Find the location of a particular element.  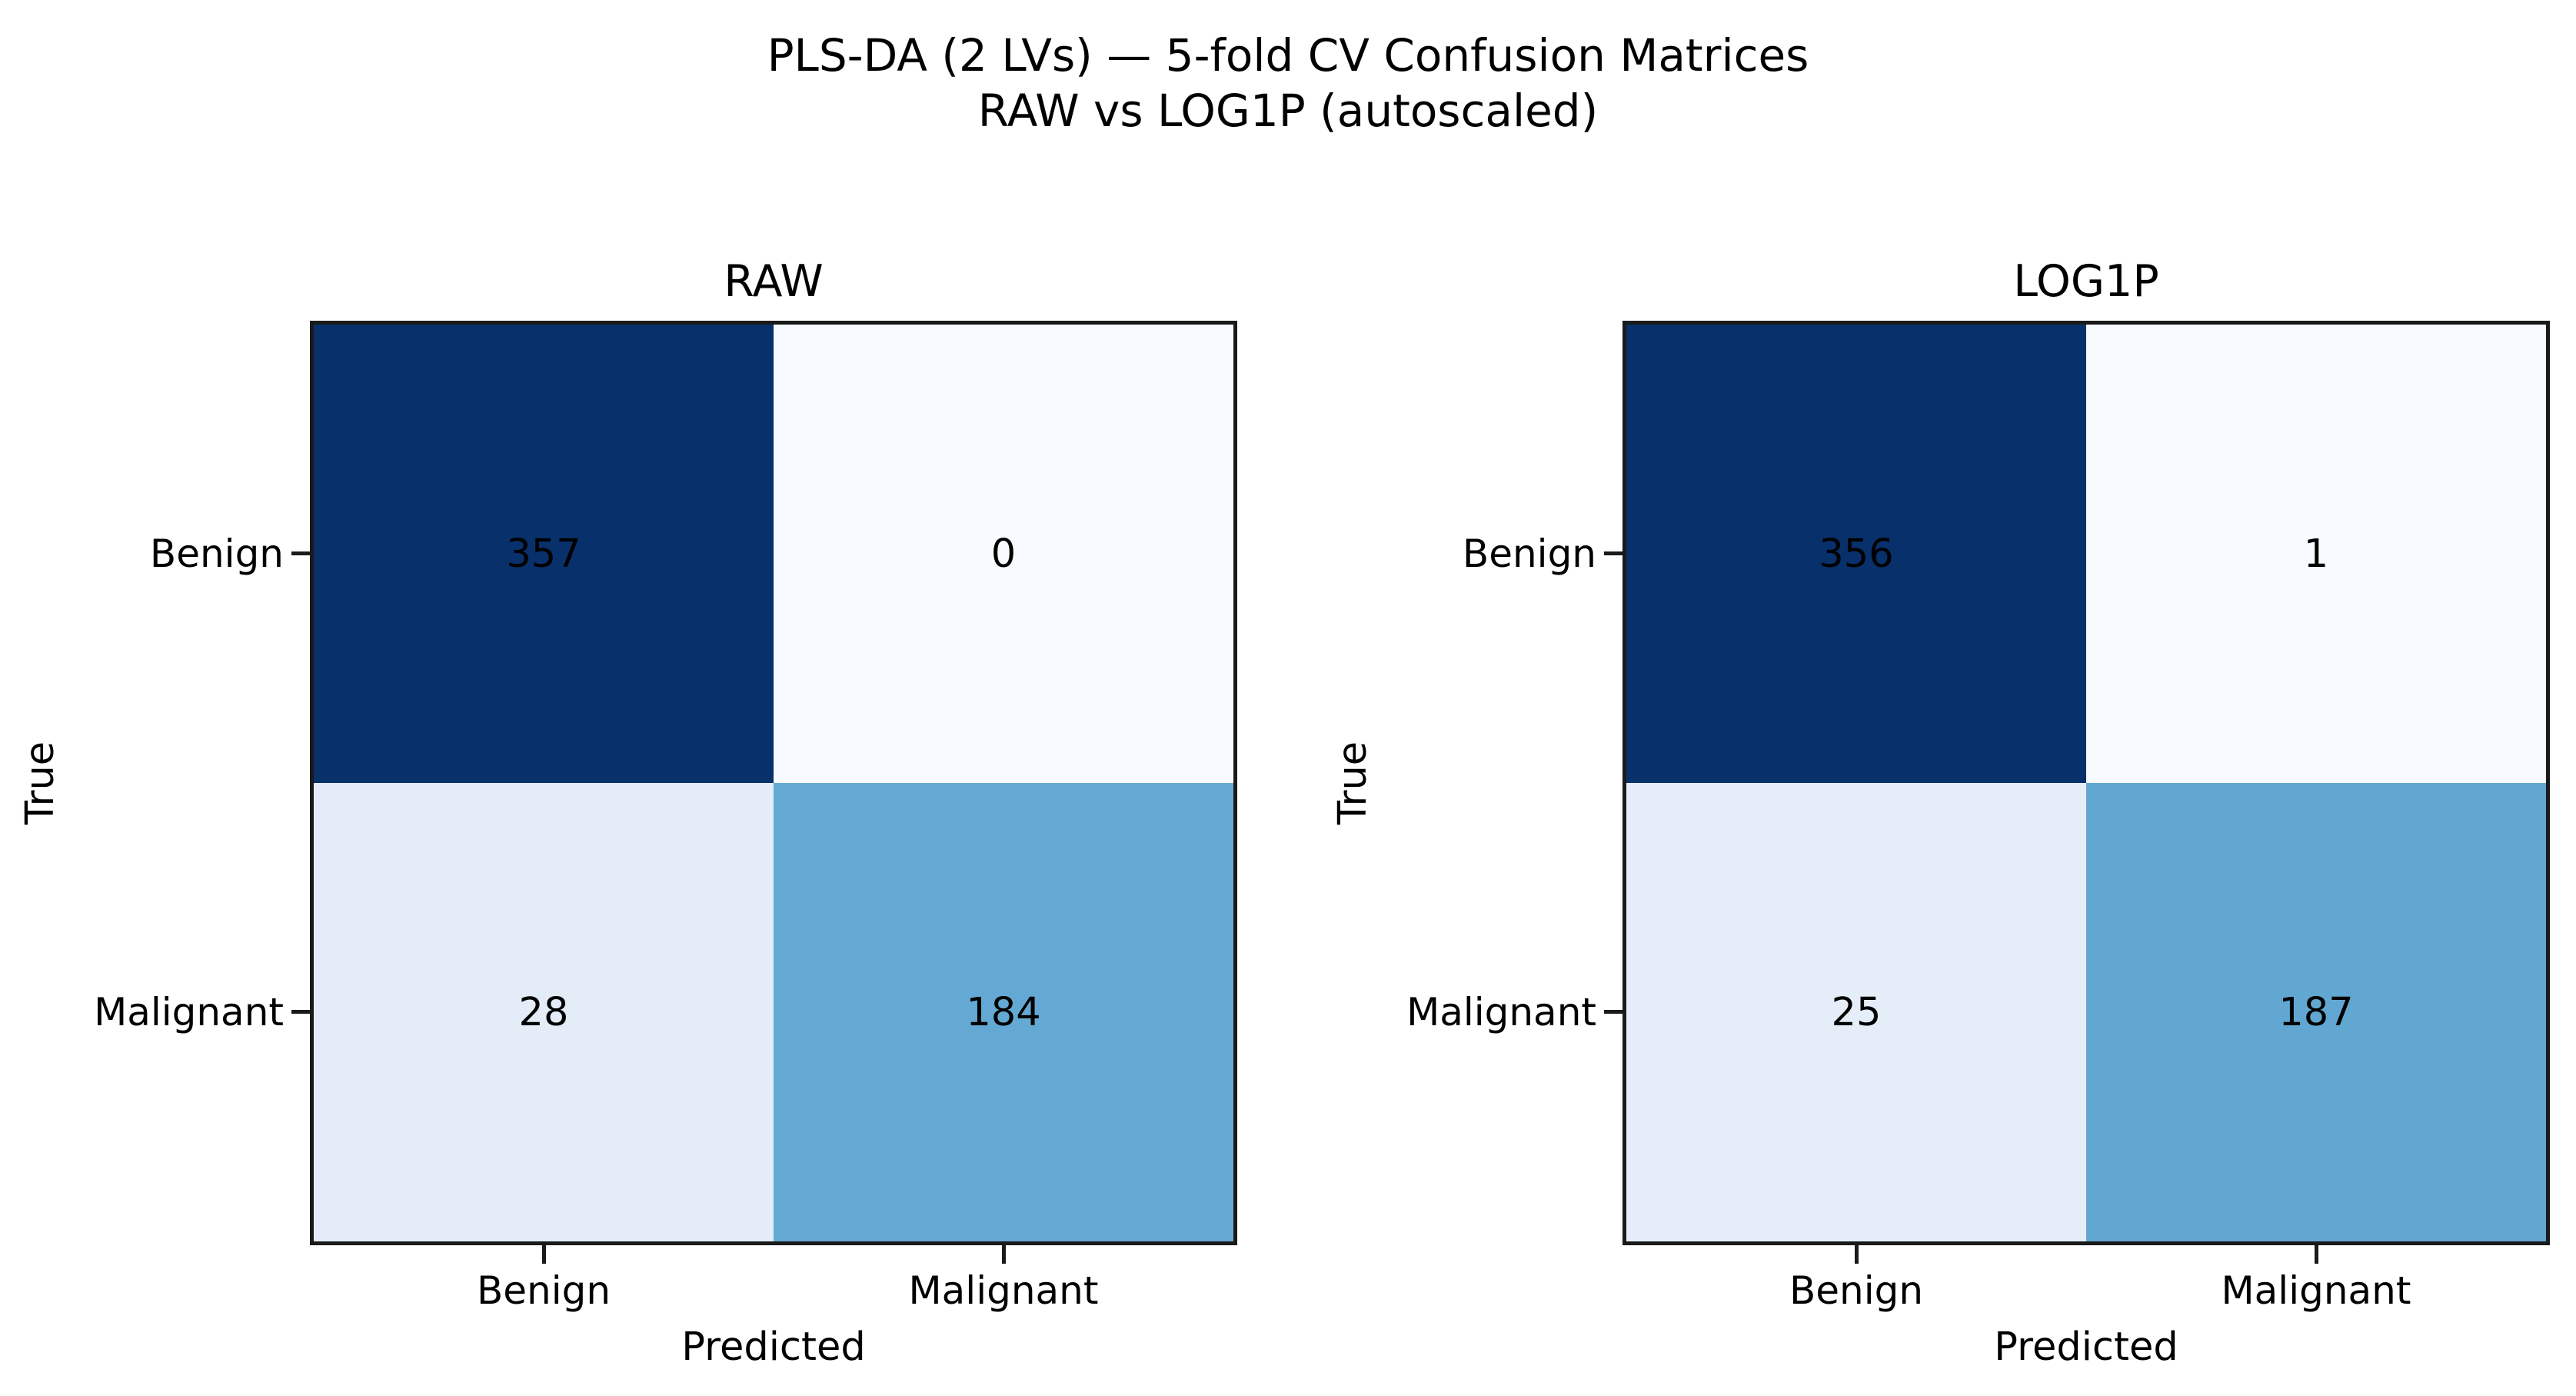

cell-raw-true-malignant-pred-malignant: 184 is located at coordinates (1003, 1012).